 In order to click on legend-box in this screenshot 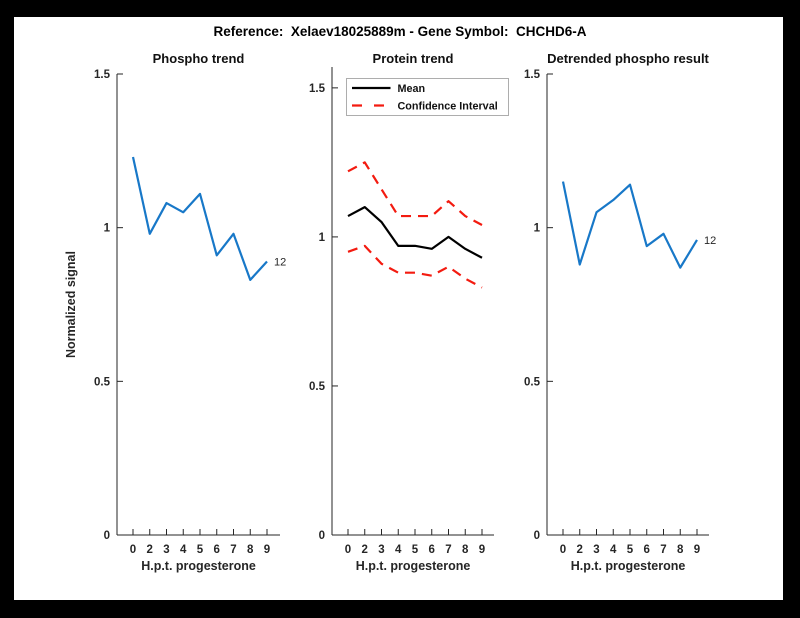, I will do `click(427, 97)`.